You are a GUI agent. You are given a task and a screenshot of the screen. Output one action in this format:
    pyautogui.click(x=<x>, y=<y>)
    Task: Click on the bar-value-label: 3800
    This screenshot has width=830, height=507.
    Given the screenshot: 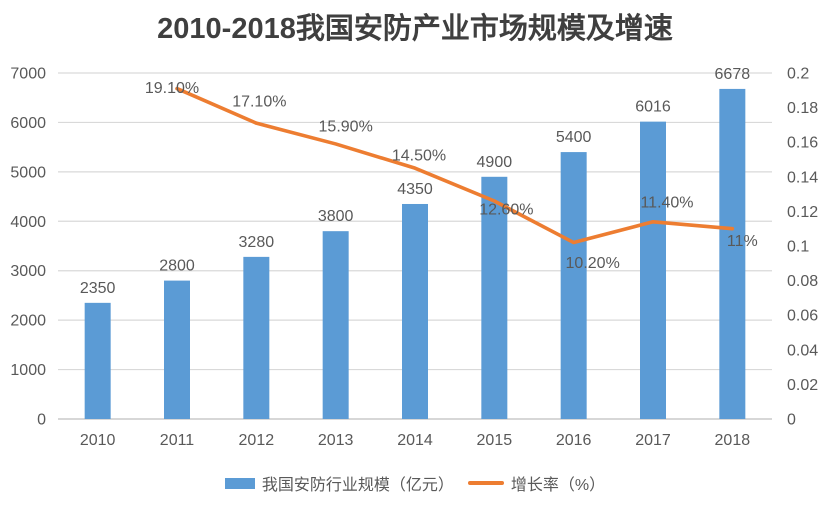 What is the action you would take?
    pyautogui.click(x=336, y=216)
    